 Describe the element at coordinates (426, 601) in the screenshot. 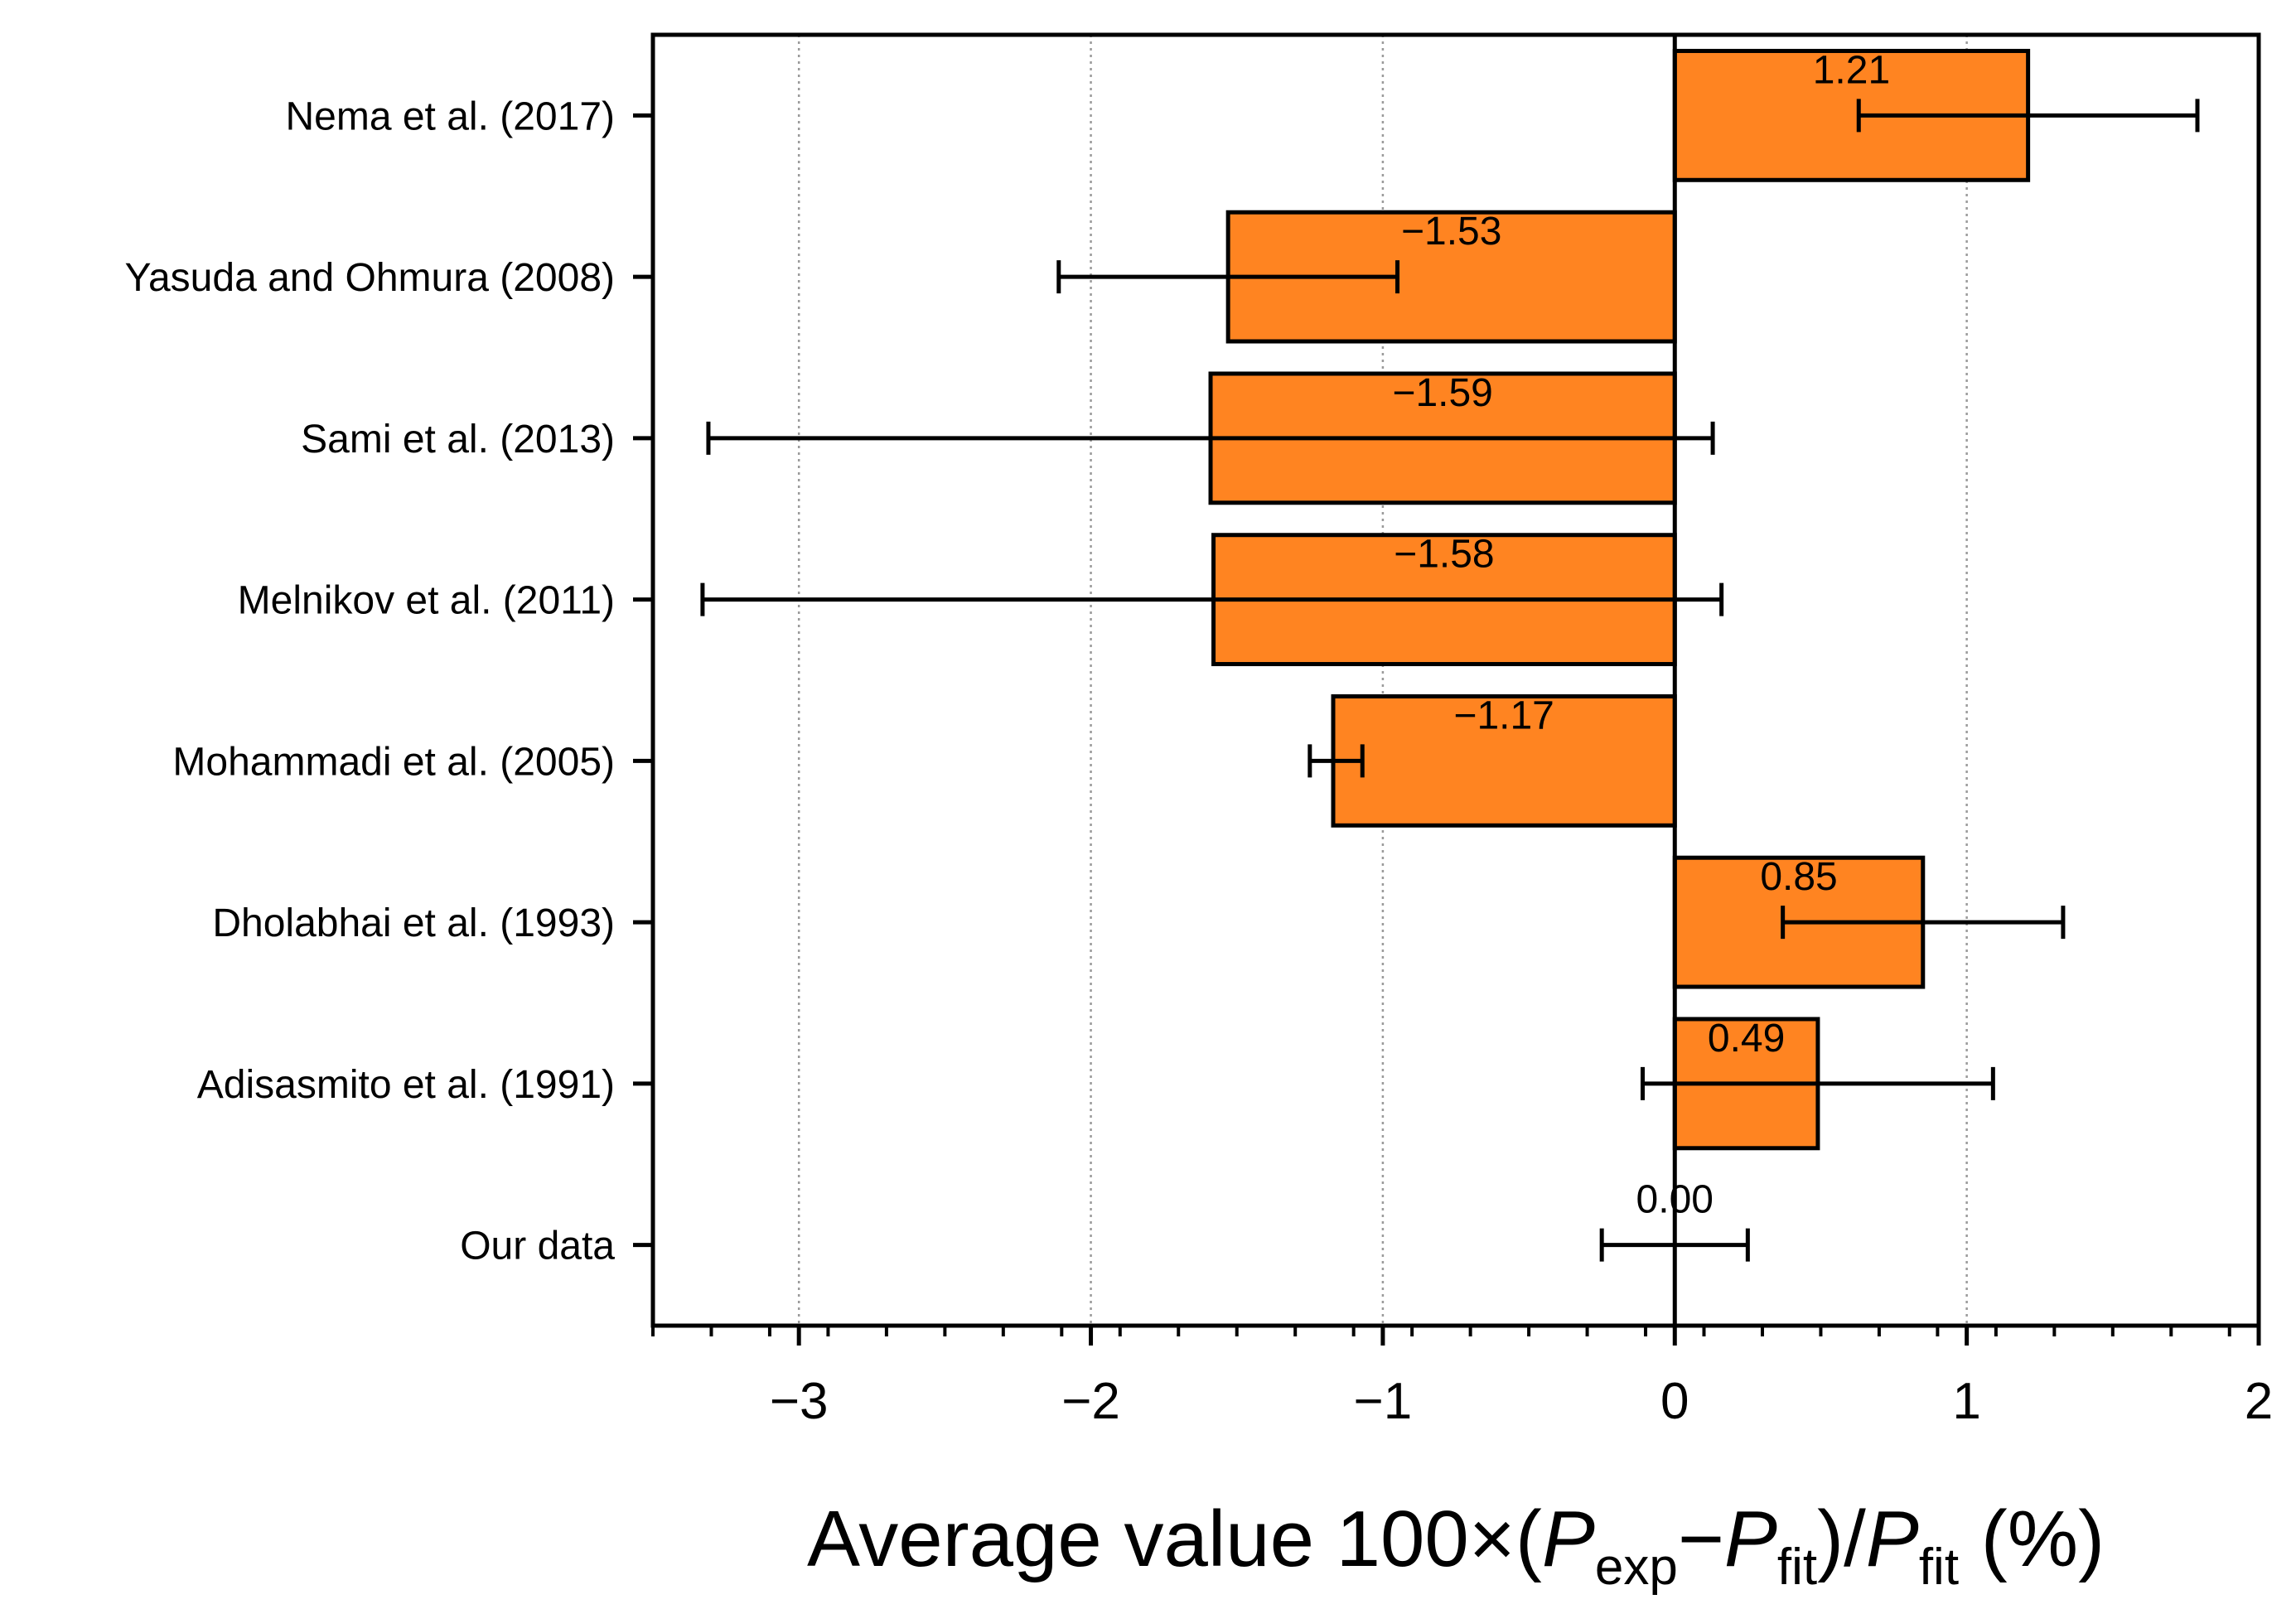

I see `category-label: Melnikov et al. (2011)` at that location.